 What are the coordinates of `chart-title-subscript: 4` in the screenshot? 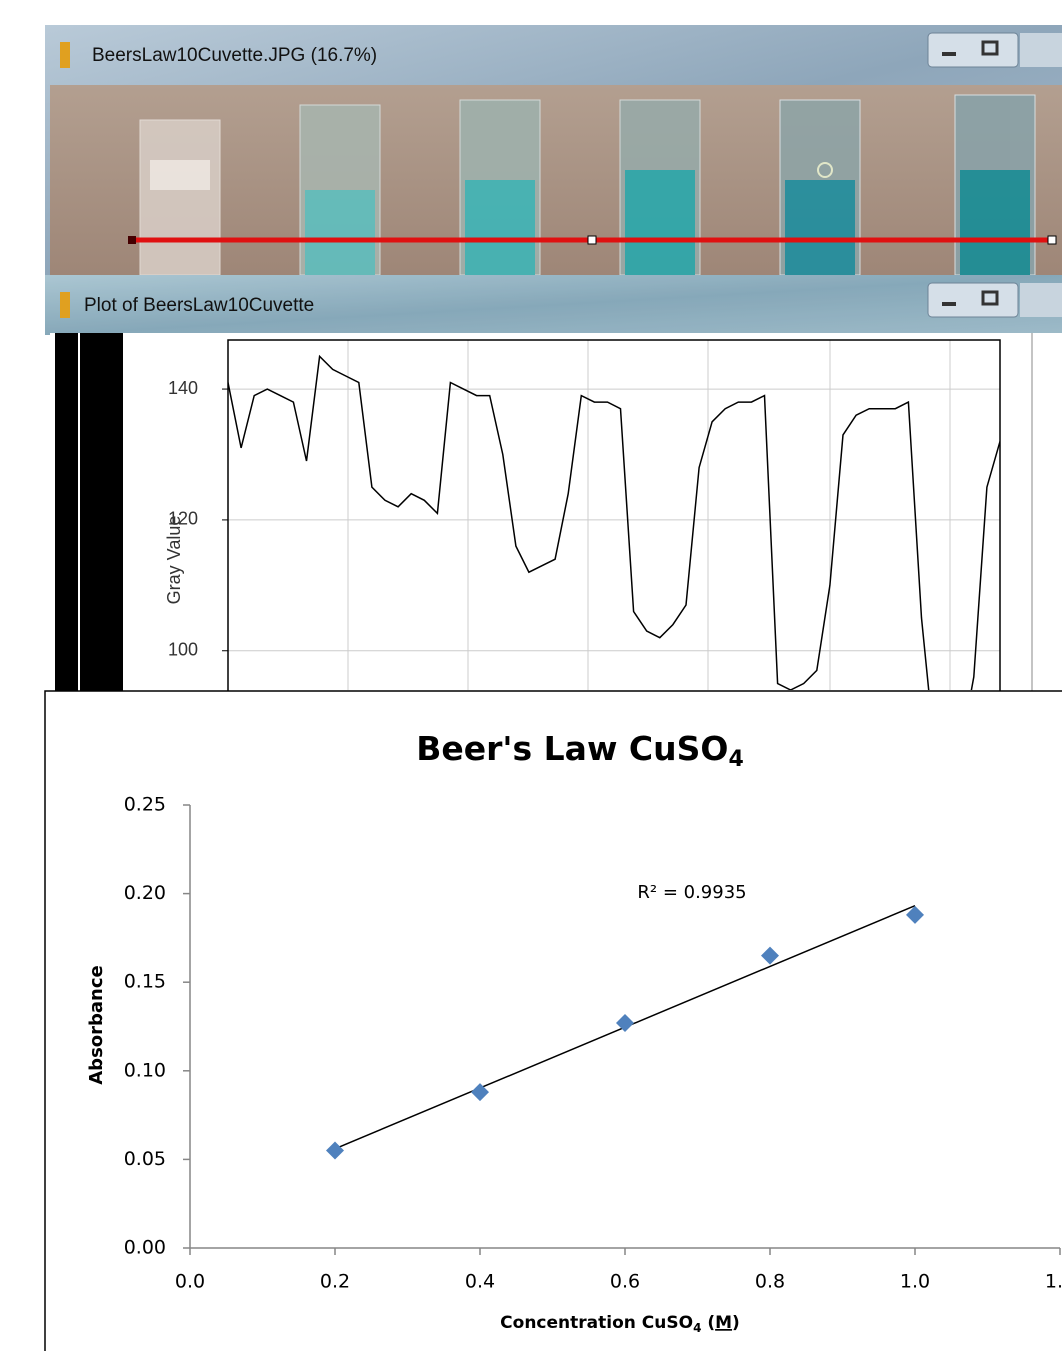 It's located at (735, 759).